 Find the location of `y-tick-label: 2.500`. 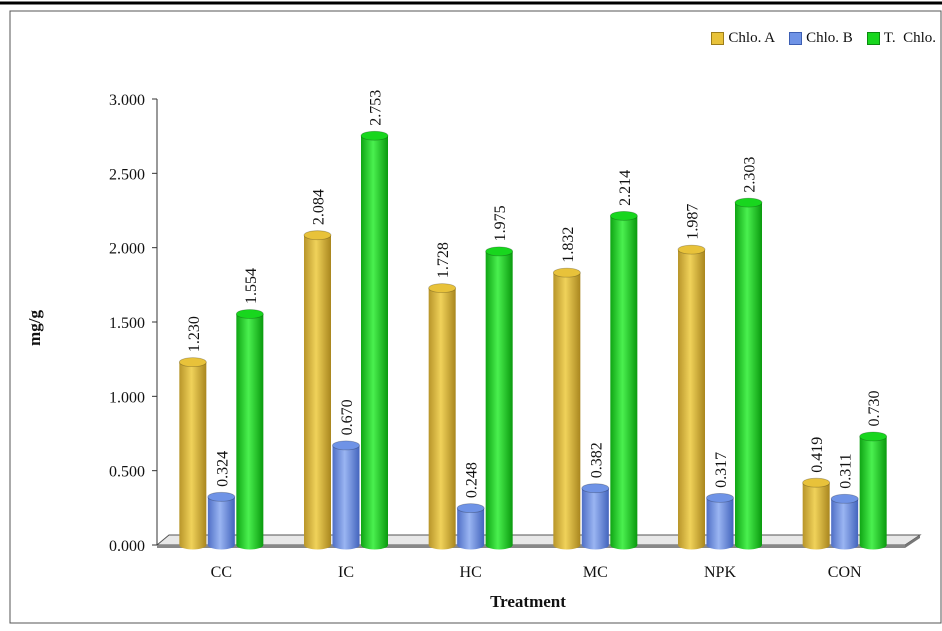

y-tick-label: 2.500 is located at coordinates (127, 174).